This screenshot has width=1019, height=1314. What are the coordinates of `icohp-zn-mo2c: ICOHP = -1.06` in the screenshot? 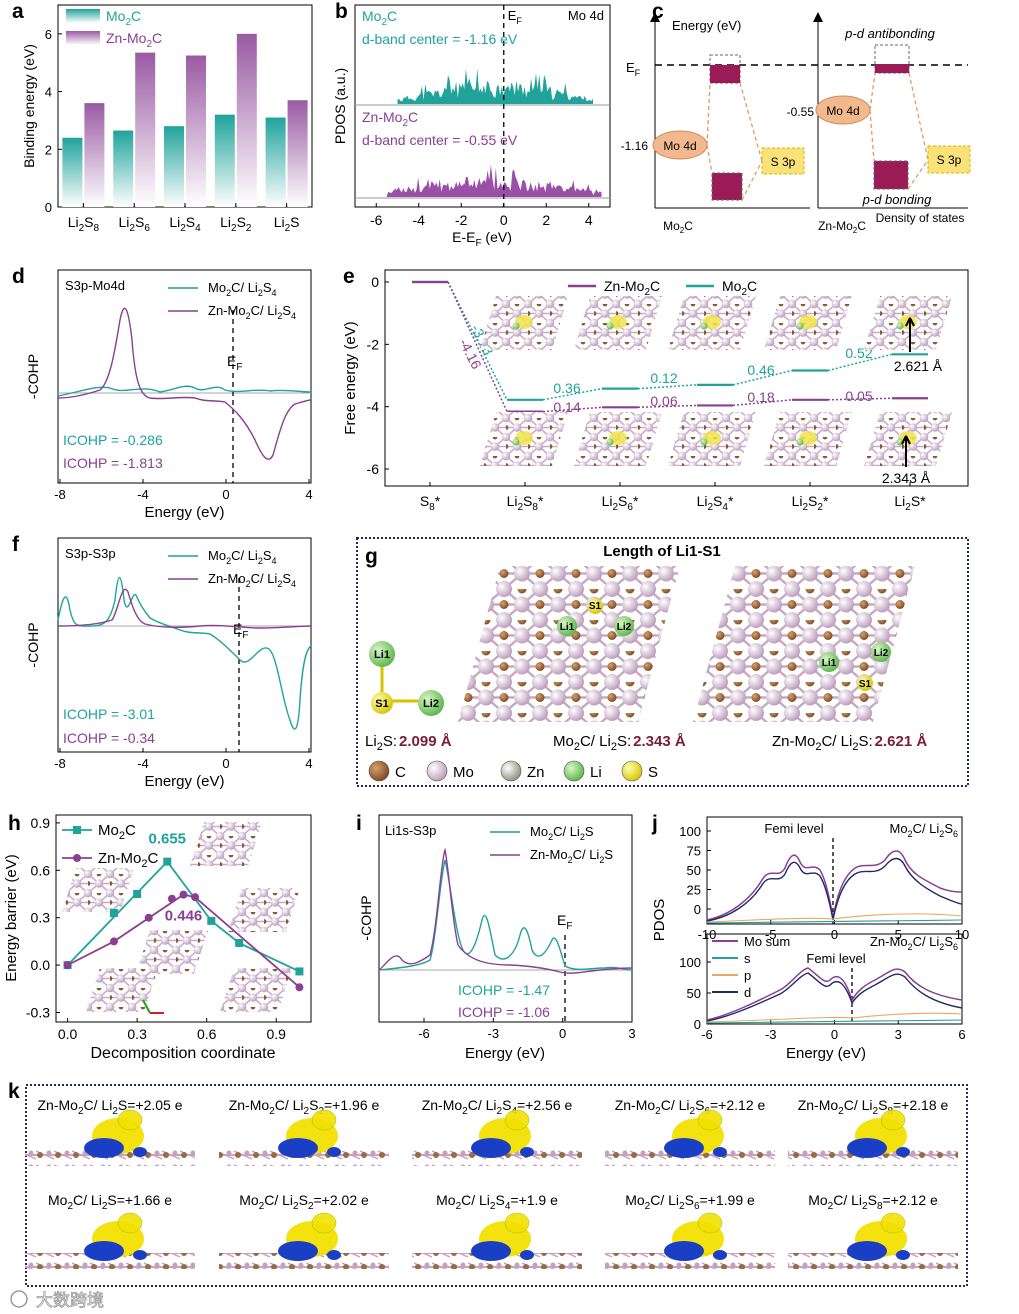 It's located at (504, 1012).